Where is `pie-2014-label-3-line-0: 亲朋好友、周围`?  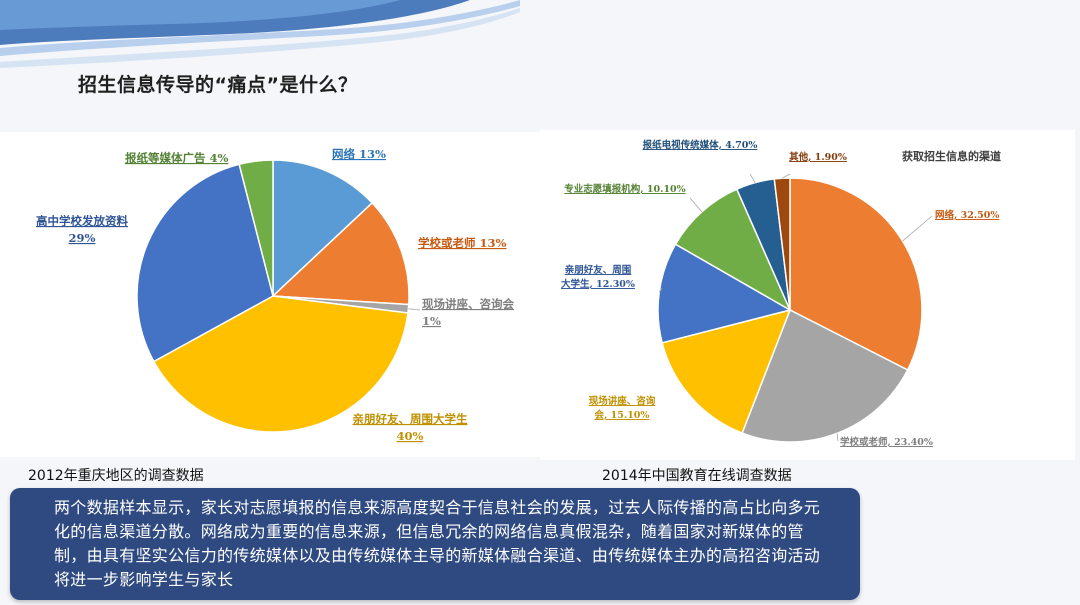
pie-2014-label-3-line-0: 亲朋好友、周围 is located at coordinates (598, 270).